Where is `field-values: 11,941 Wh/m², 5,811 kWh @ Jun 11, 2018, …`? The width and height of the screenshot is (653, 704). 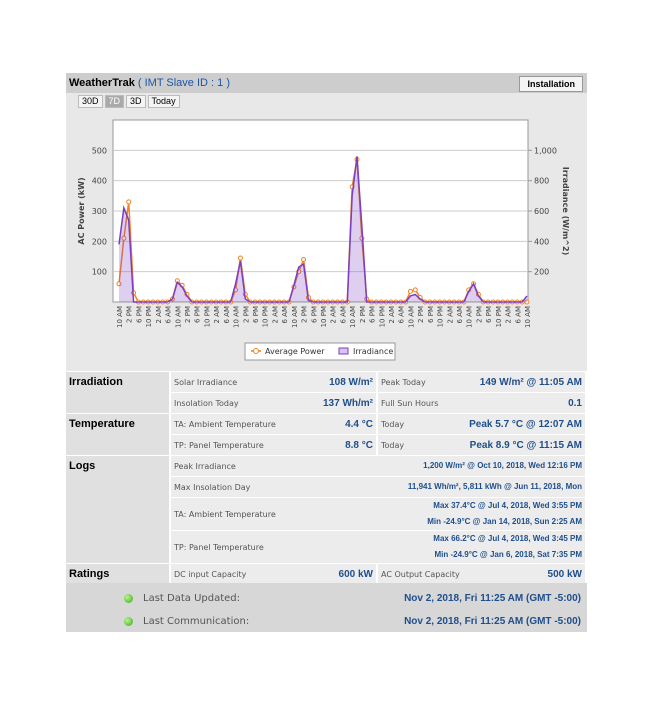
field-values: 11,941 Wh/m², 5,811 kWh @ Jun 11, 2018, … is located at coordinates (495, 487).